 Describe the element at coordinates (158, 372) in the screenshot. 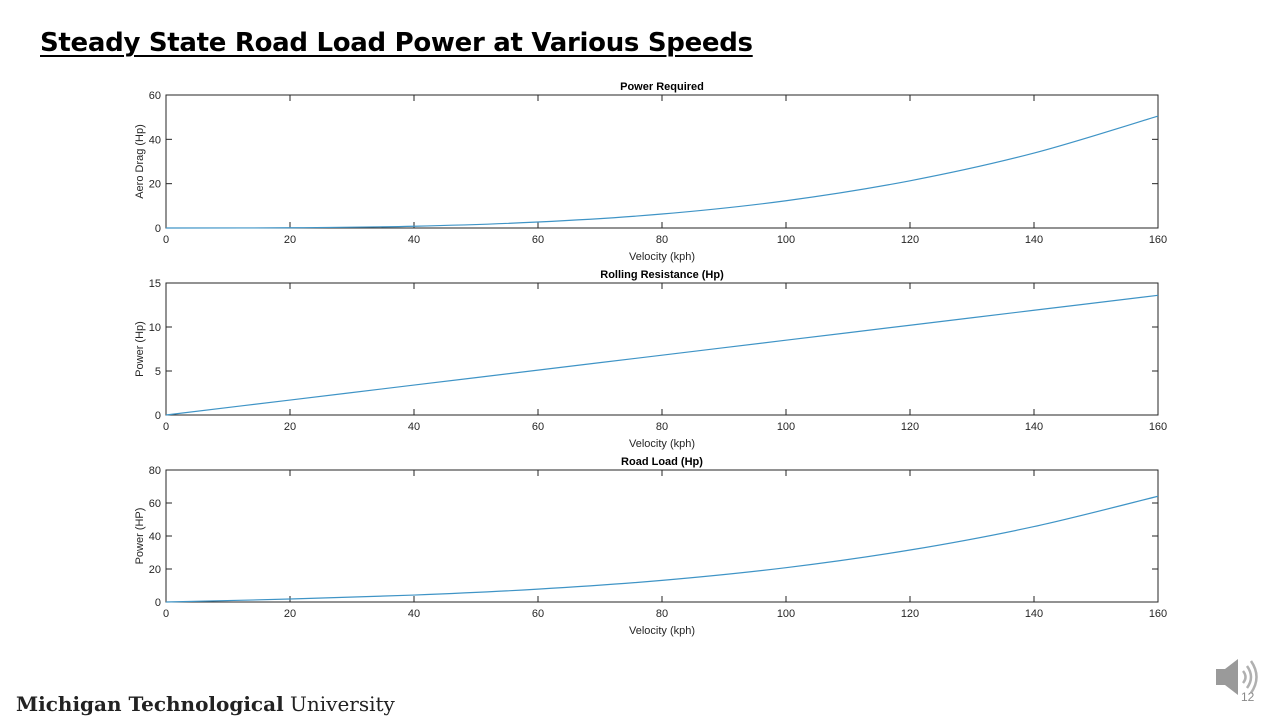

I see `y-tick-label: 5` at that location.